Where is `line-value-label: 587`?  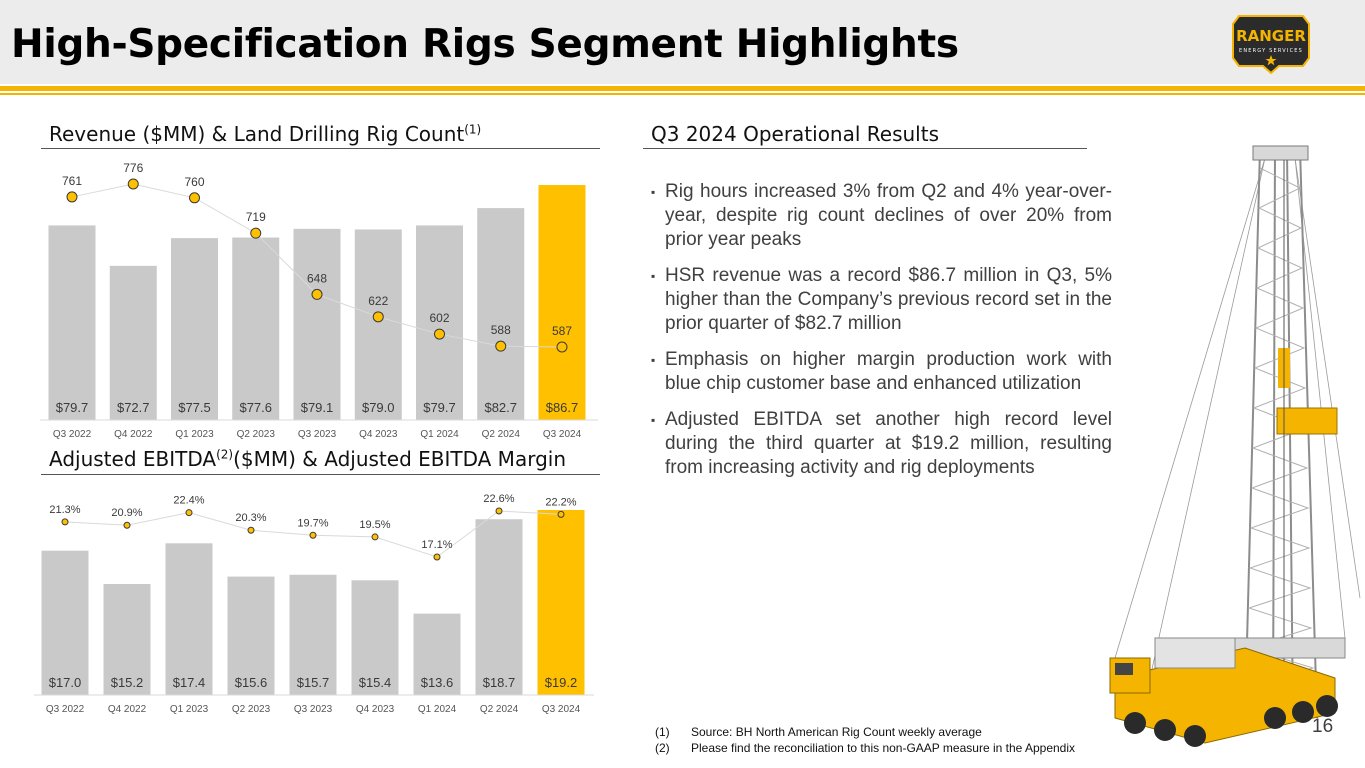 line-value-label: 587 is located at coordinates (562, 331).